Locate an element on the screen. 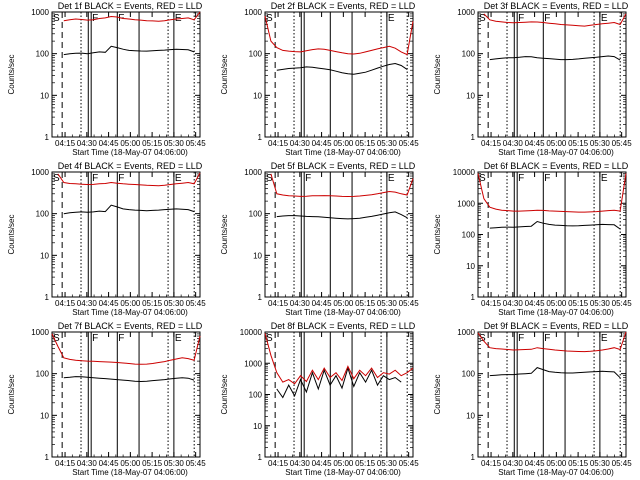  chart-title: Det 5f BLACK = Events, RED = LLD is located at coordinates (343, 166).